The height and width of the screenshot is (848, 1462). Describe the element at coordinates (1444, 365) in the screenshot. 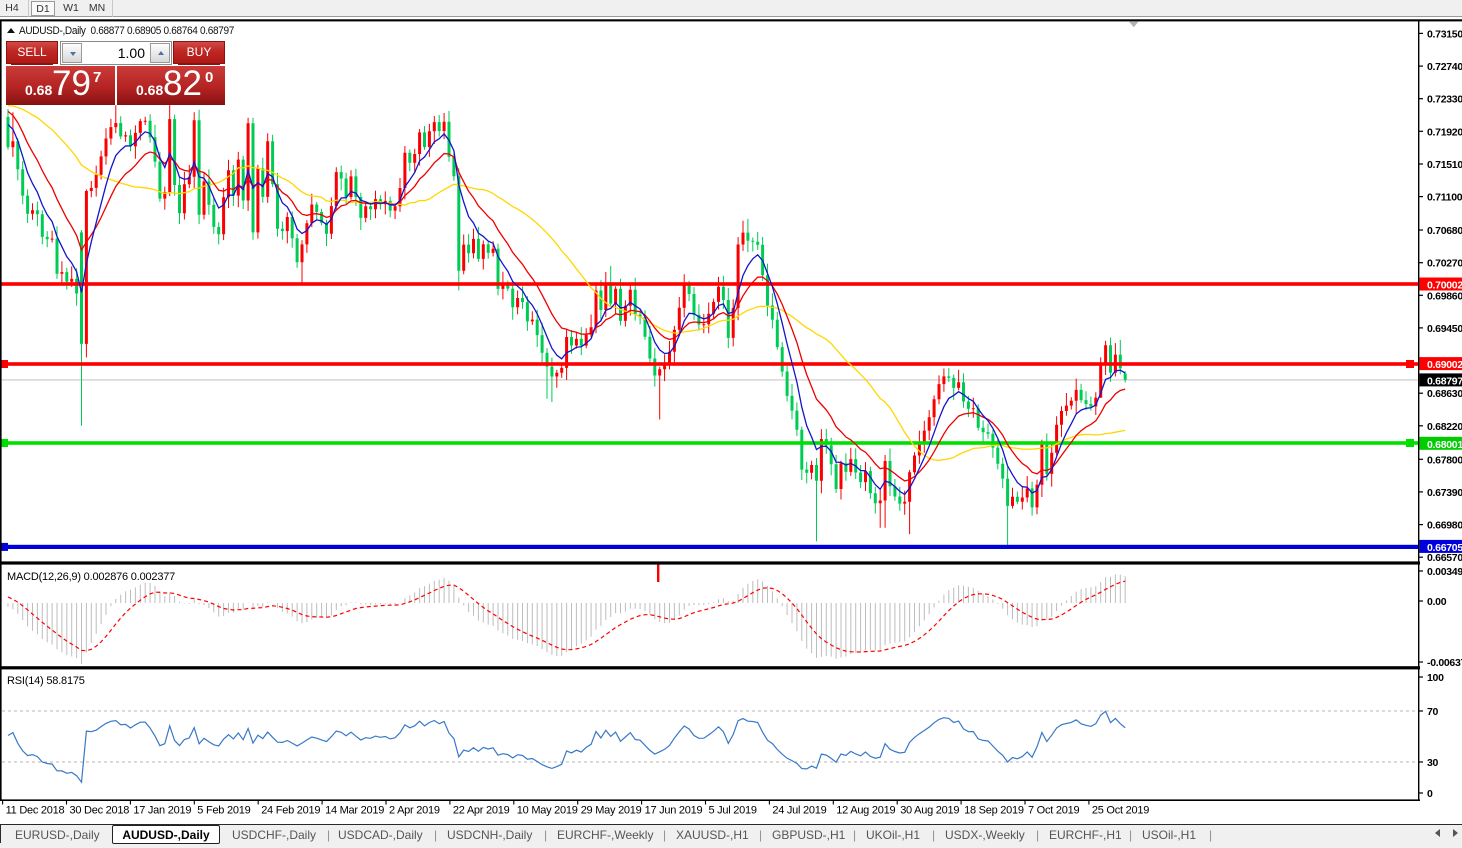

I see `svg-text: 0.69002` at that location.